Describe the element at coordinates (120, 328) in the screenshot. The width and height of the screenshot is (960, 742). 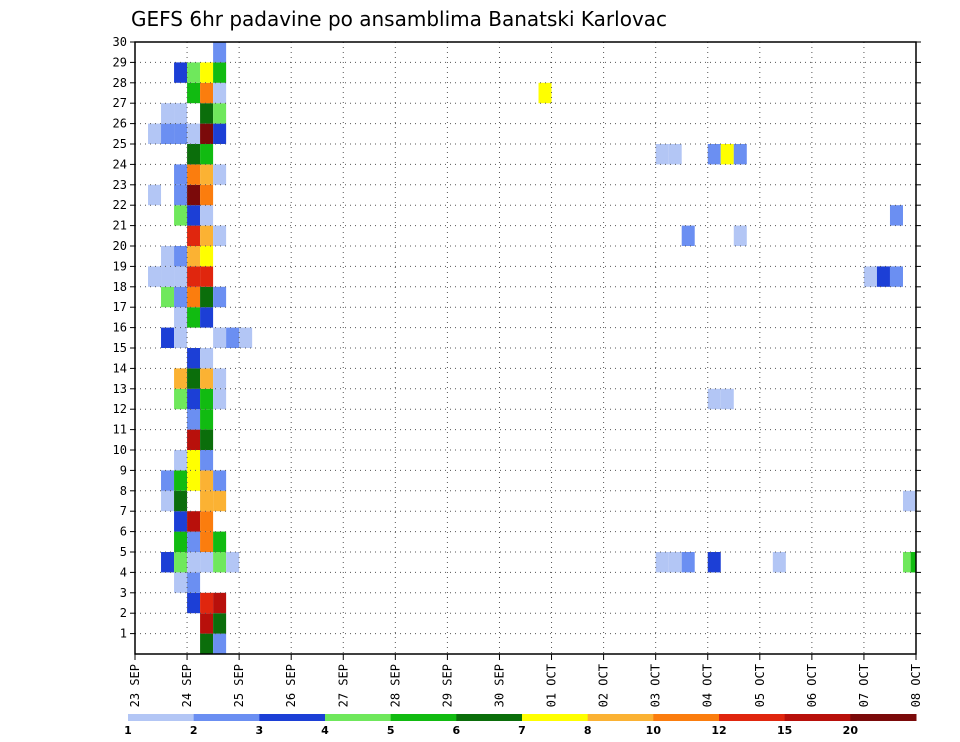
I see `y-tick-label: 16` at that location.